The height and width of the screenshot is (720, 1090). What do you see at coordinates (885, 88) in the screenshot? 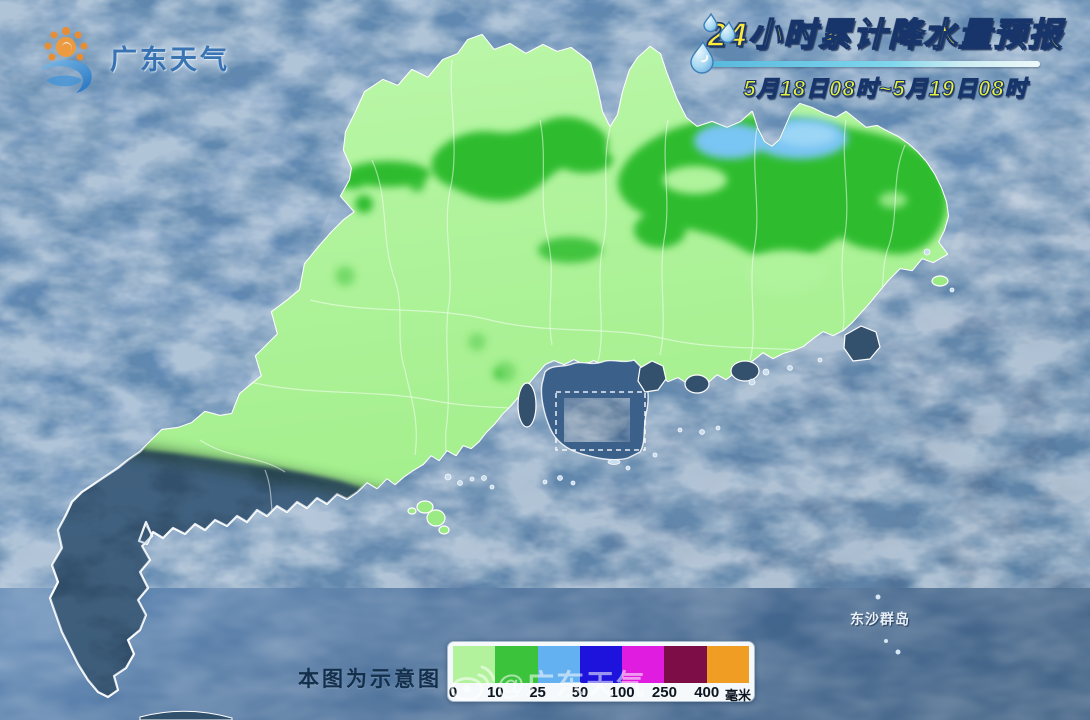
I see `forecast-period: 5月18日08时~5月19日08时` at bounding box center [885, 88].